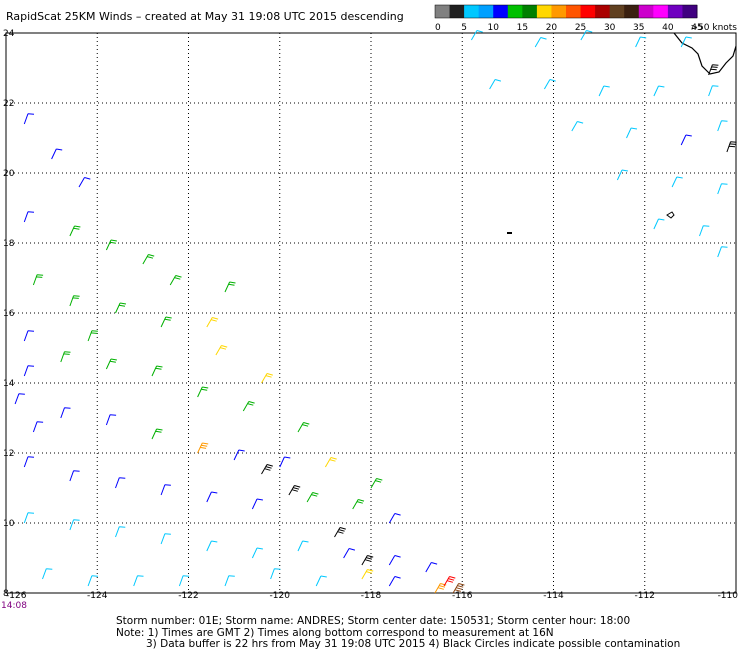 Image resolution: width=740 pixels, height=650 pixels. Describe the element at coordinates (610, 28) in the screenshot. I see `legend-label: 30` at that location.